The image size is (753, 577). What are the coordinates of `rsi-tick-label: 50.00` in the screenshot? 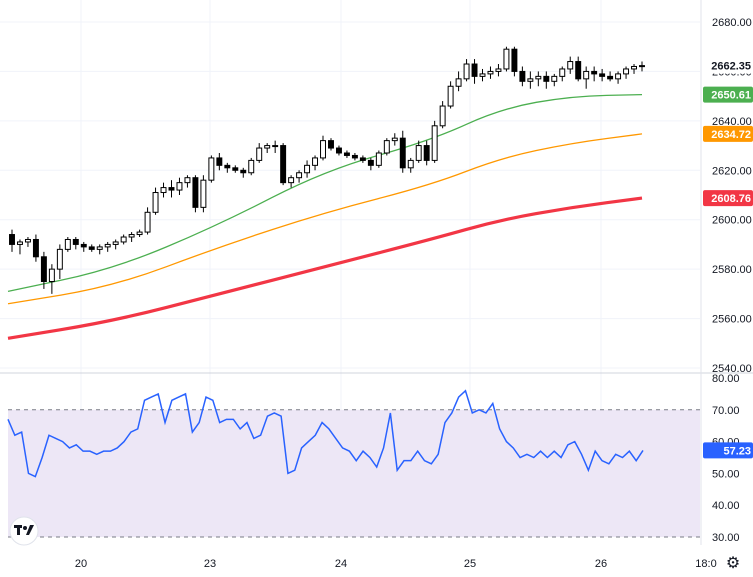 It's located at (726, 474).